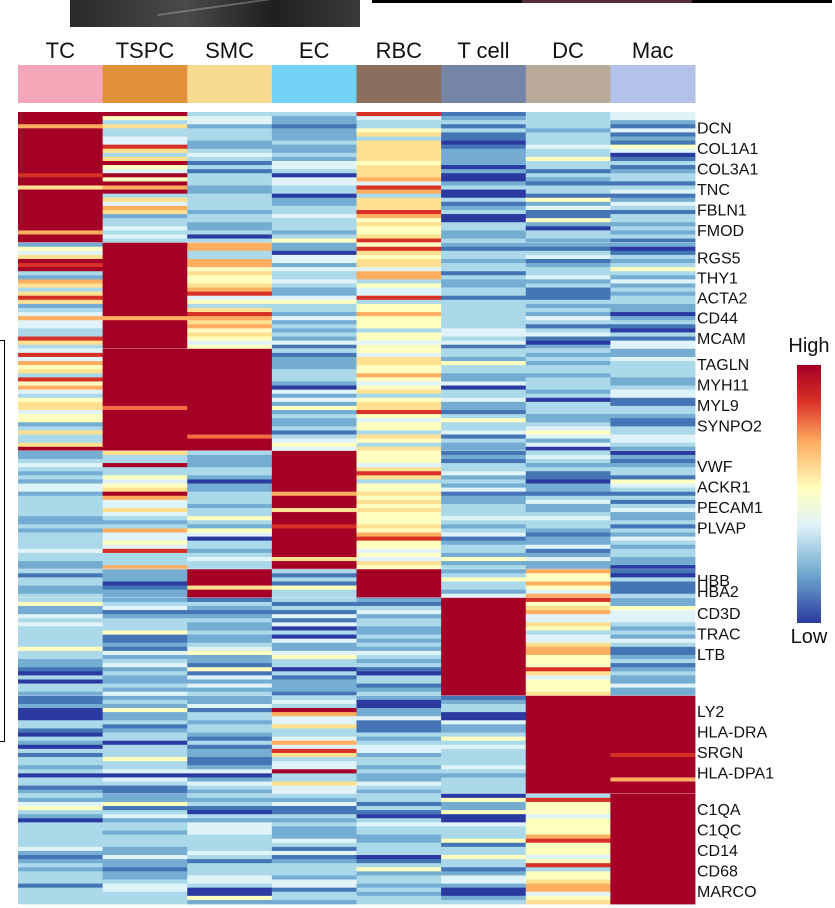  I want to click on gene-label-c1qa: C1QA, so click(719, 810).